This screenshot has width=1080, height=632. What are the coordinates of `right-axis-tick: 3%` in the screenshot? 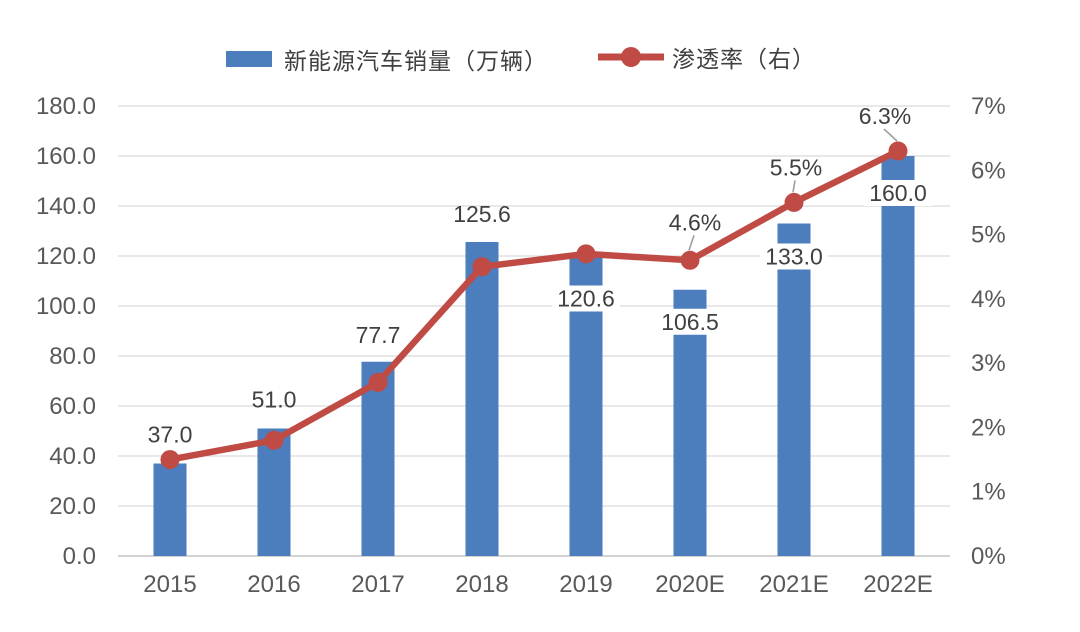 It's located at (988, 363).